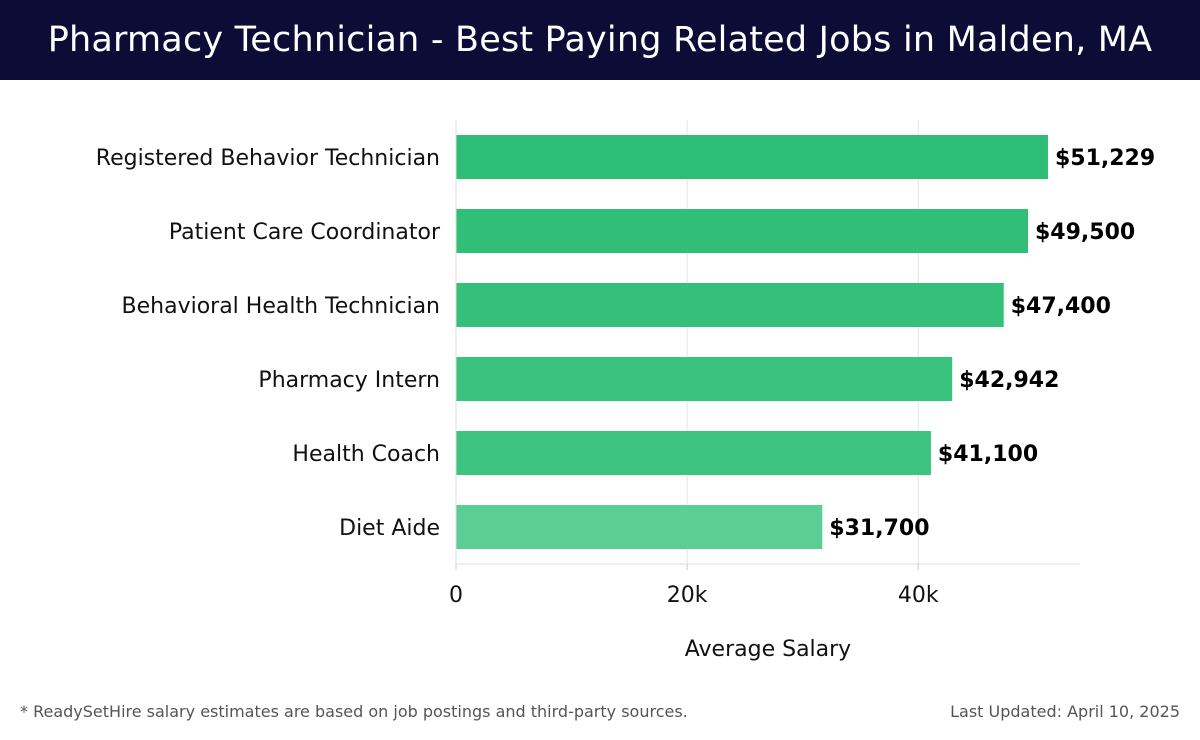 Image resolution: width=1200 pixels, height=740 pixels. What do you see at coordinates (268, 158) in the screenshot?
I see `category-label: Registered Behavior Technician` at bounding box center [268, 158].